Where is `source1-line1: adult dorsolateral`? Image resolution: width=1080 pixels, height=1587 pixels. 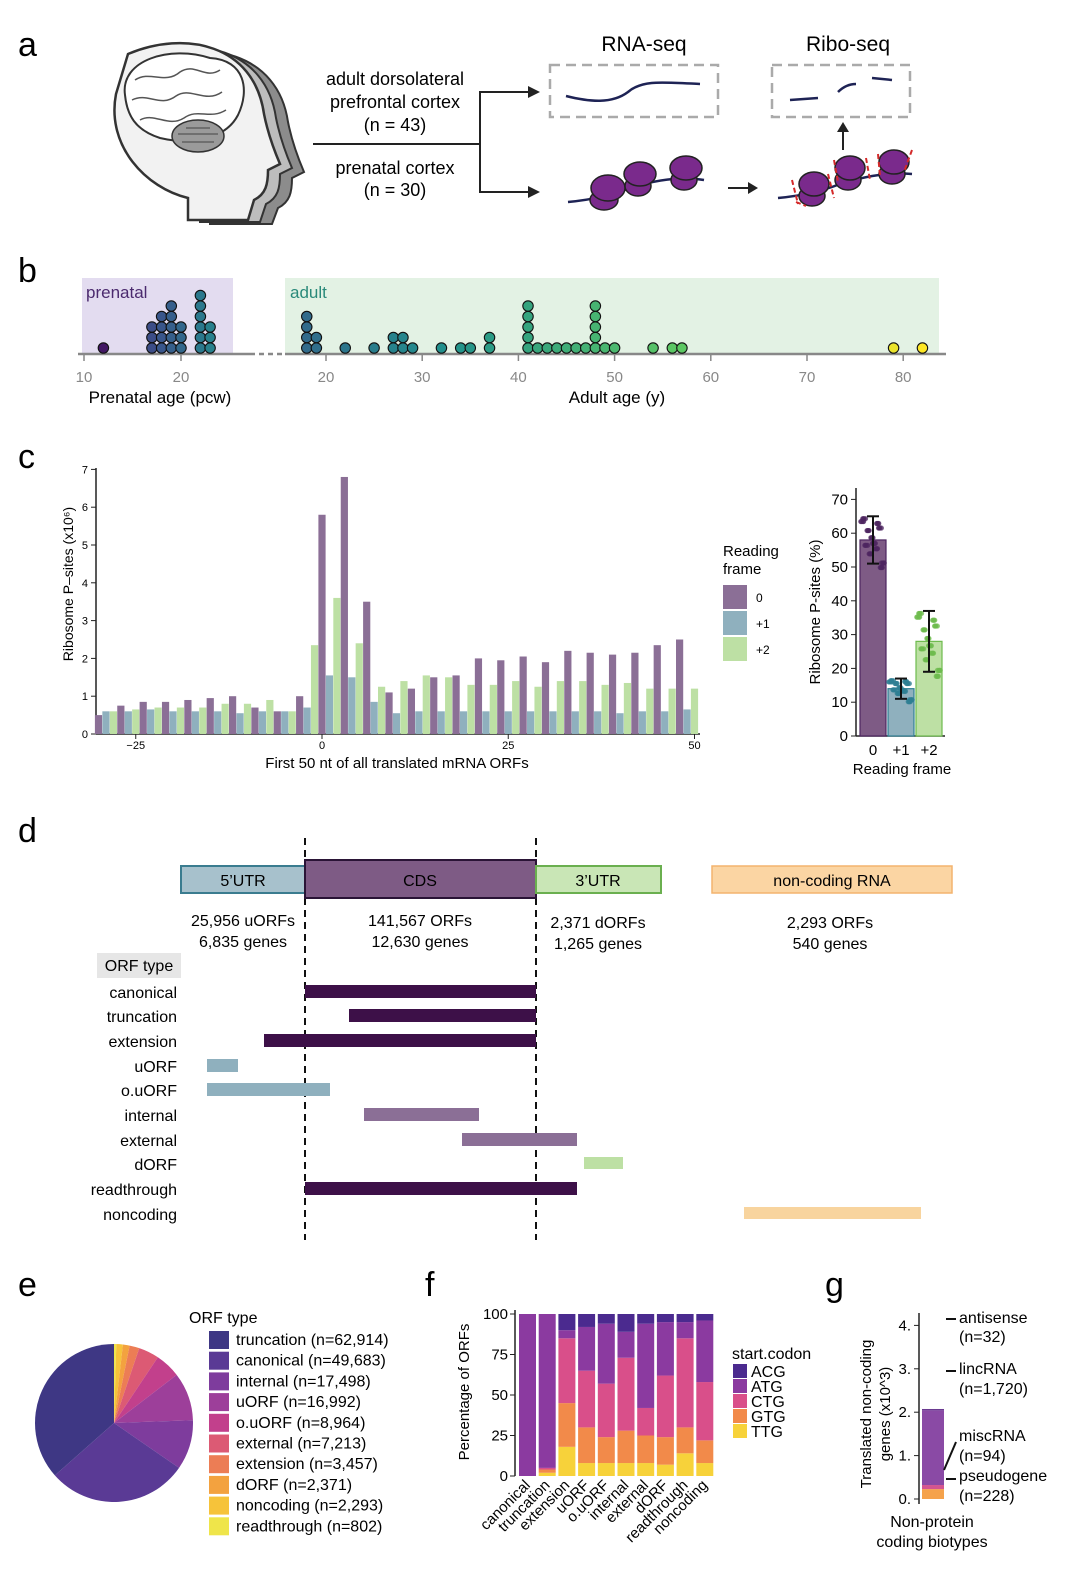
source1-line1: adult dorsolateral is located at coordinates (395, 79).